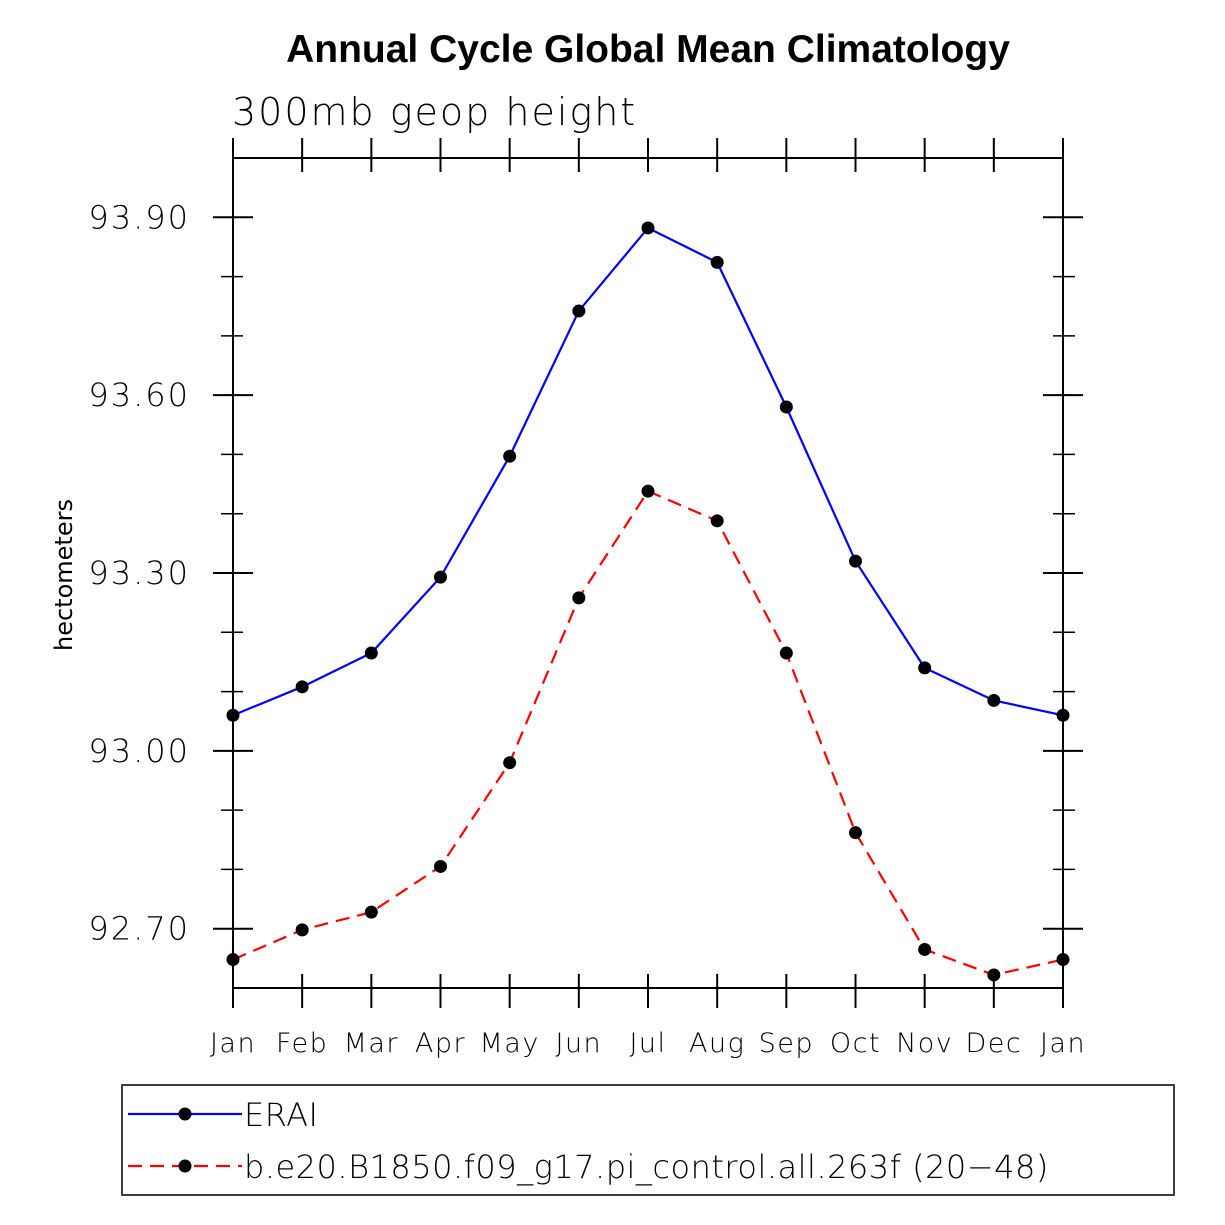  Describe the element at coordinates (371, 1043) in the screenshot. I see `x-tick-label: Mar` at that location.